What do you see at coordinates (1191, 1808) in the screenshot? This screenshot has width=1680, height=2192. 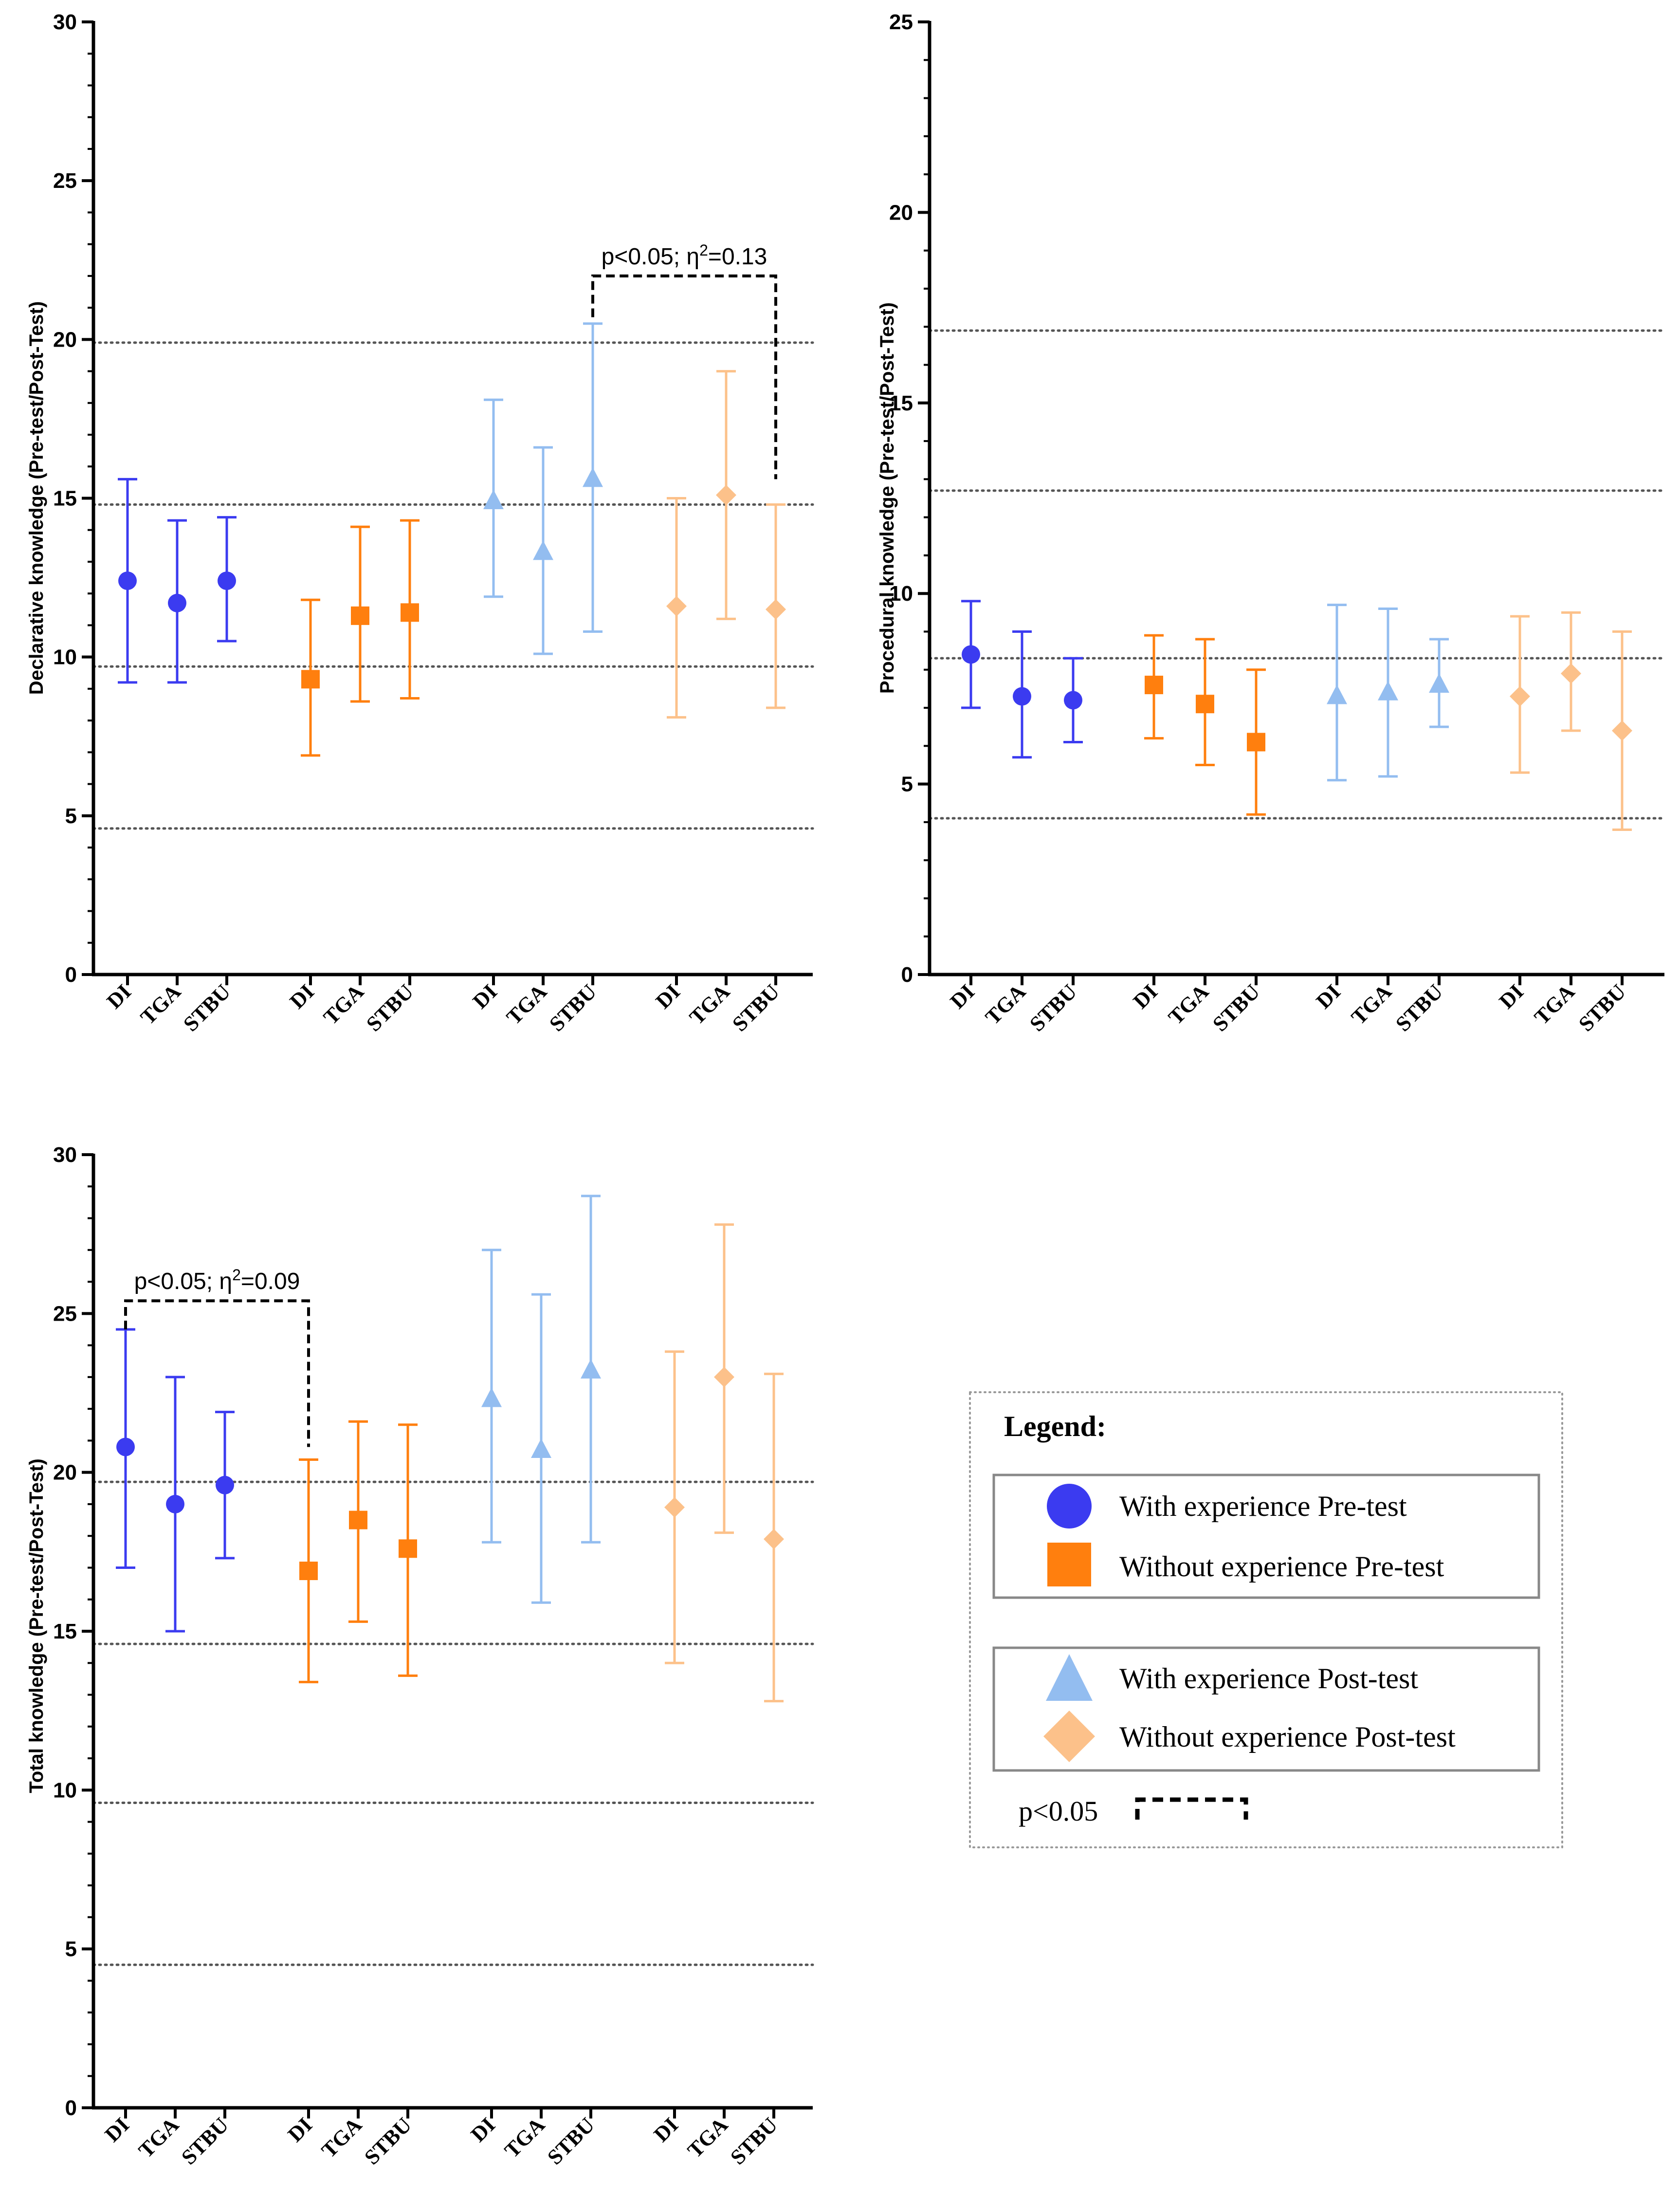 I see `legend-sig-bracket` at bounding box center [1191, 1808].